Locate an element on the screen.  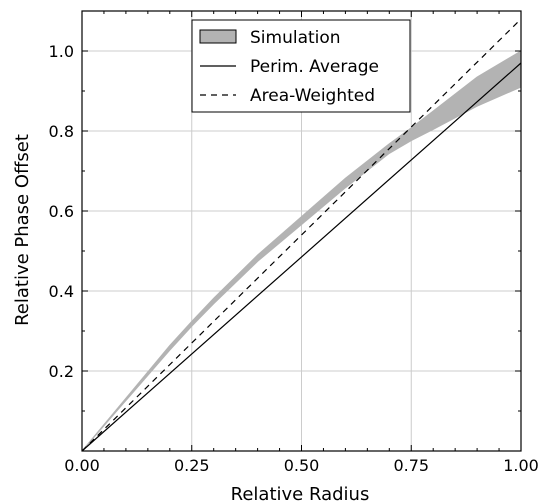
x-tick-labels: 0.00 0.25 0.50 0.75 1.00 is located at coordinates (301, 465).